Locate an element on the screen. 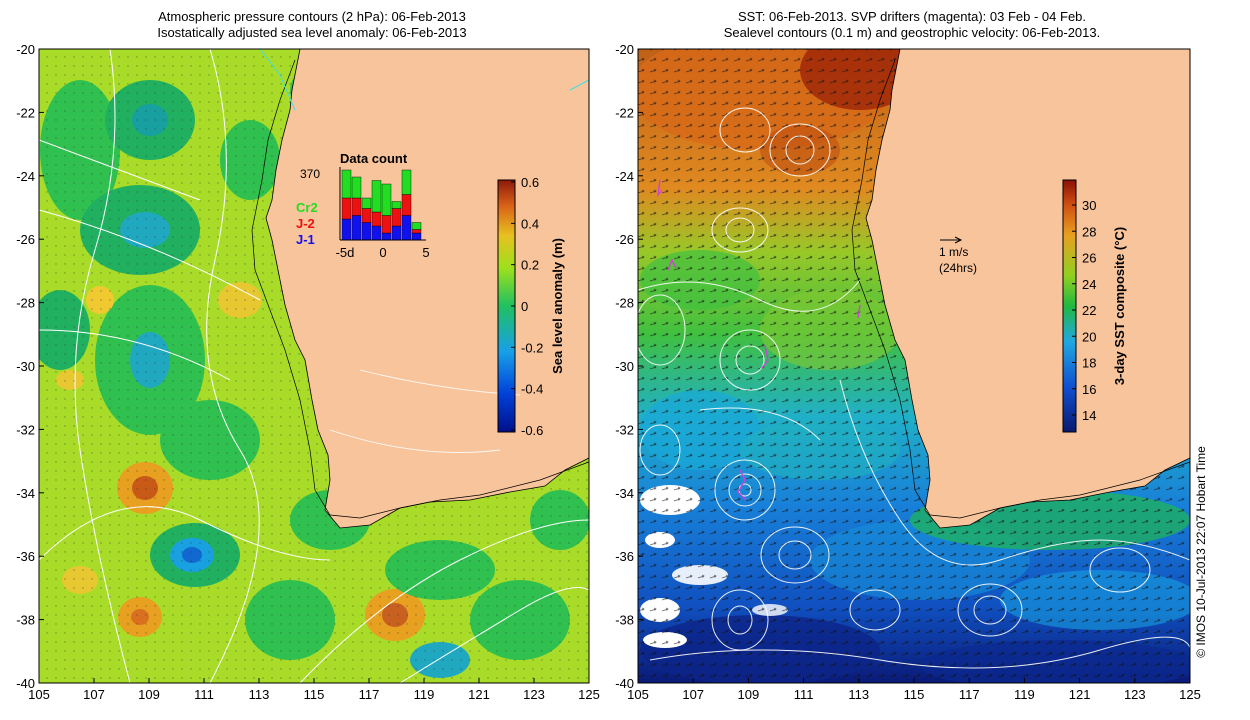  left-xtick-label: 107 is located at coordinates (94, 694).